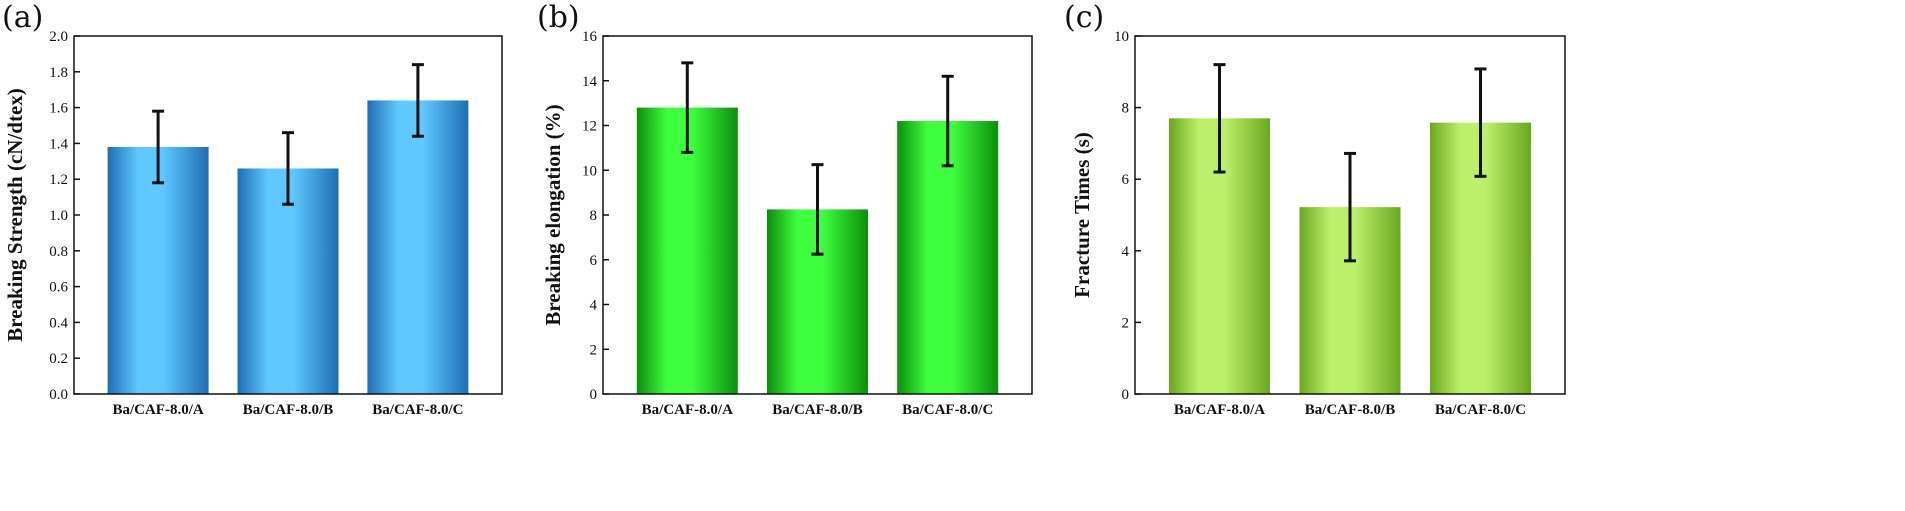  I want to click on y-tick-label: 16, so click(590, 37).